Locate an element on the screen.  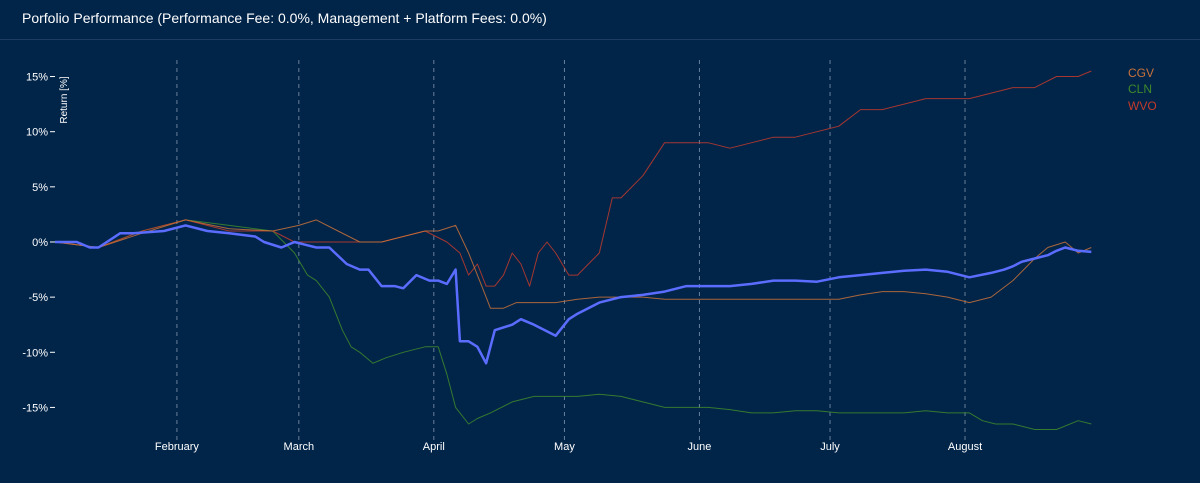
legend: CGV CLN WVO is located at coordinates (1142, 89).